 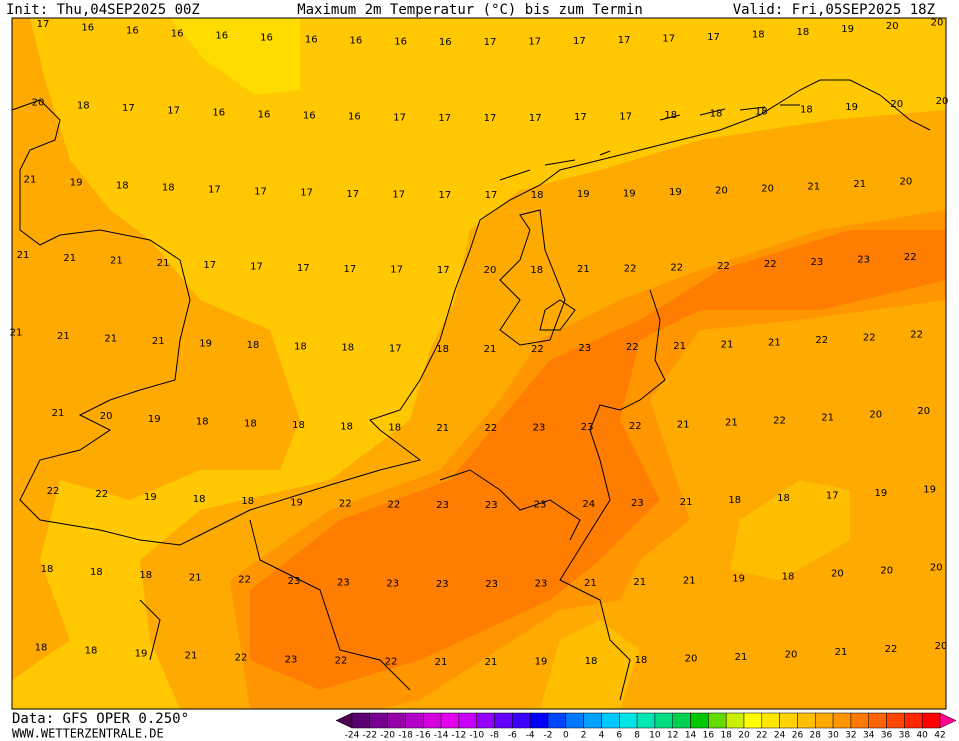 I want to click on colorbar-label: 40, so click(x=922, y=736).